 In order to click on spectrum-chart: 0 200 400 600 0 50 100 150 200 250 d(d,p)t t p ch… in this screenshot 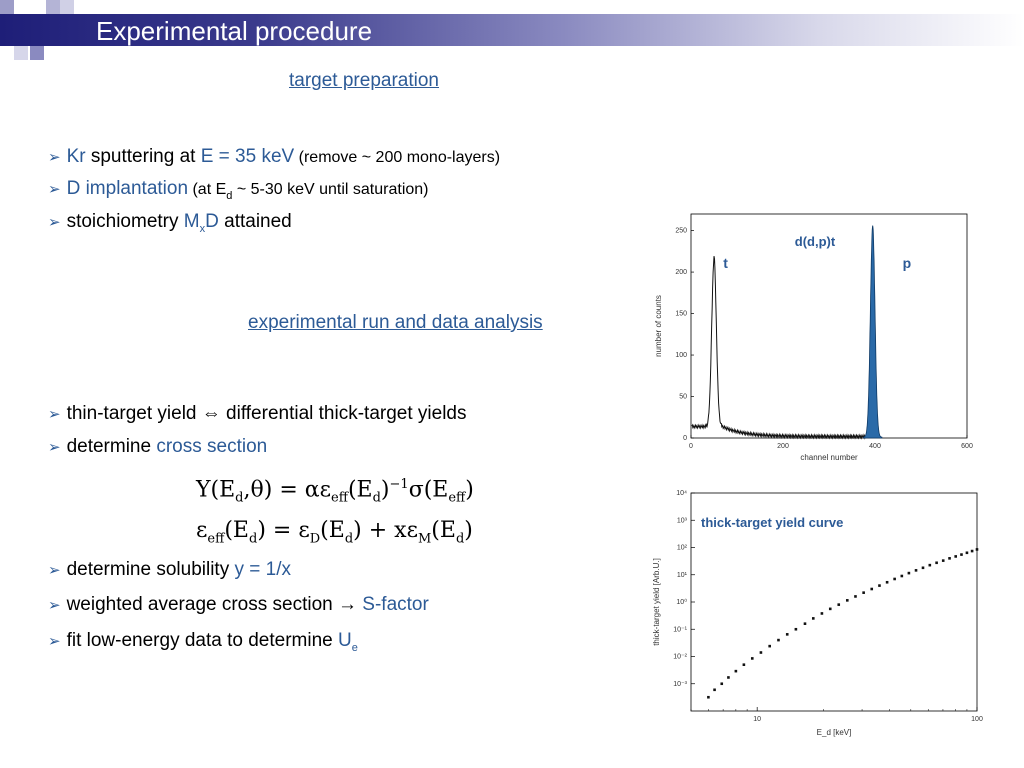, I will do `click(813, 337)`.